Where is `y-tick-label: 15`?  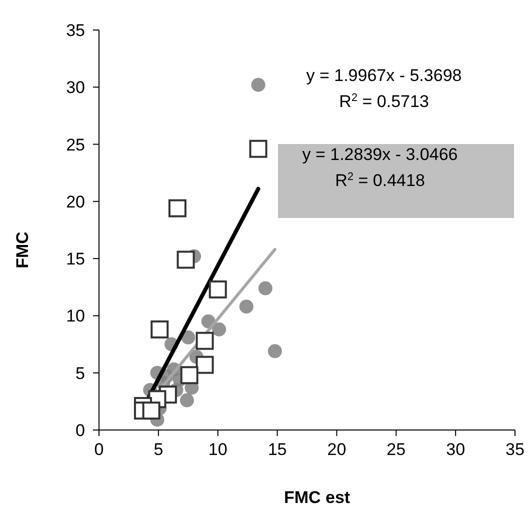 y-tick-label: 15 is located at coordinates (75, 259).